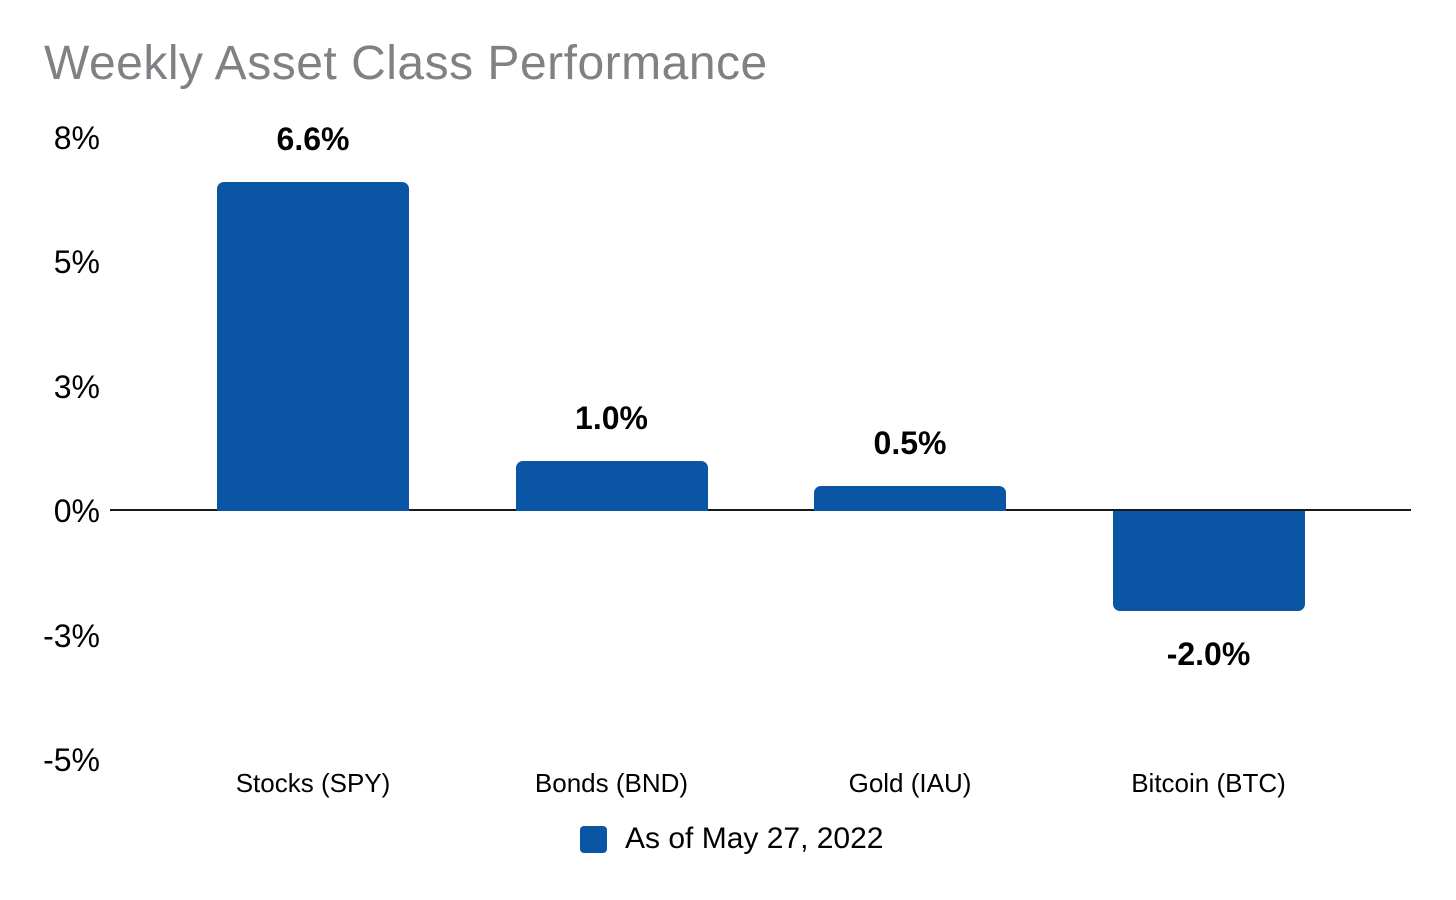 This screenshot has width=1456, height=900. Describe the element at coordinates (611, 418) in the screenshot. I see `bar-value-label: 1.0%` at that location.